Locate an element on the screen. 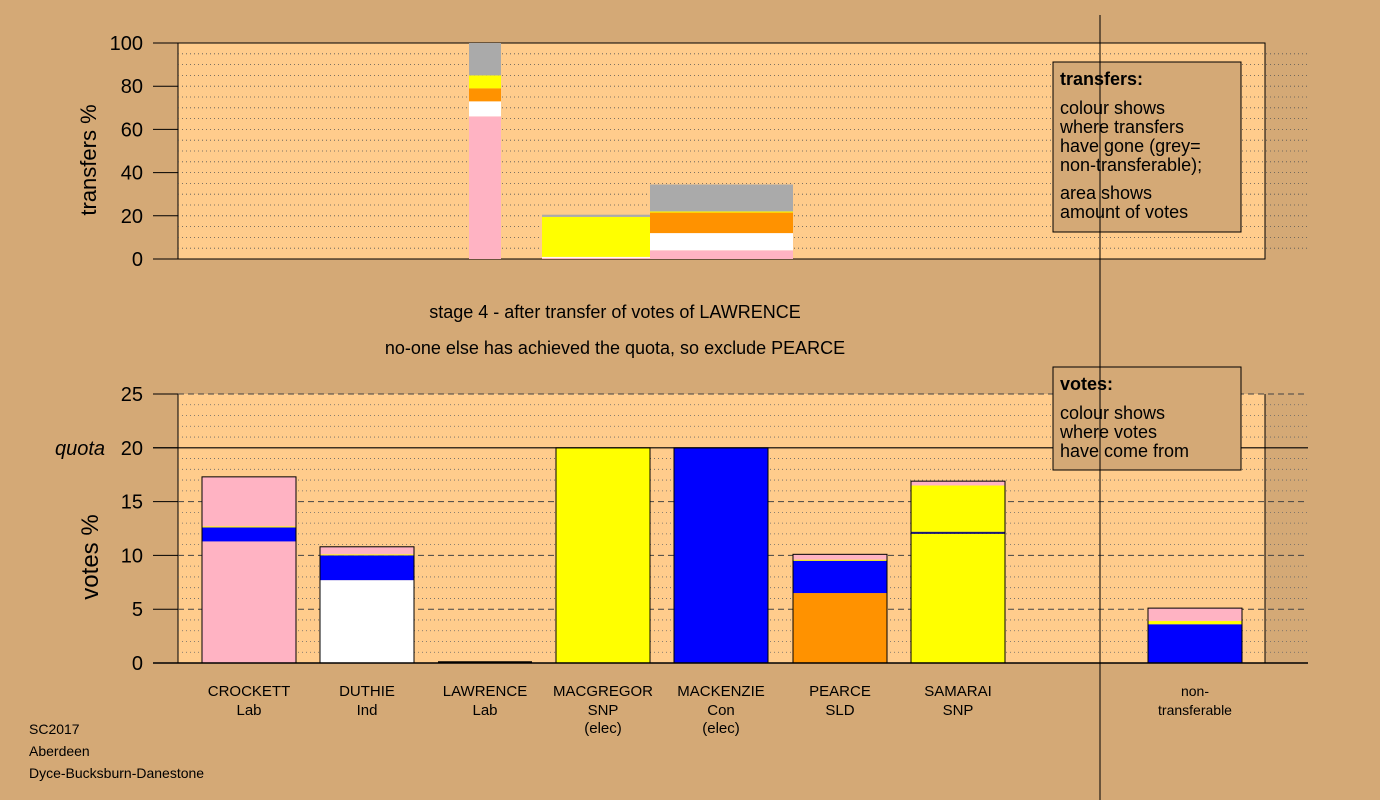 This screenshot has width=1380, height=800. candidate-name: MACGREGOR is located at coordinates (603, 691).